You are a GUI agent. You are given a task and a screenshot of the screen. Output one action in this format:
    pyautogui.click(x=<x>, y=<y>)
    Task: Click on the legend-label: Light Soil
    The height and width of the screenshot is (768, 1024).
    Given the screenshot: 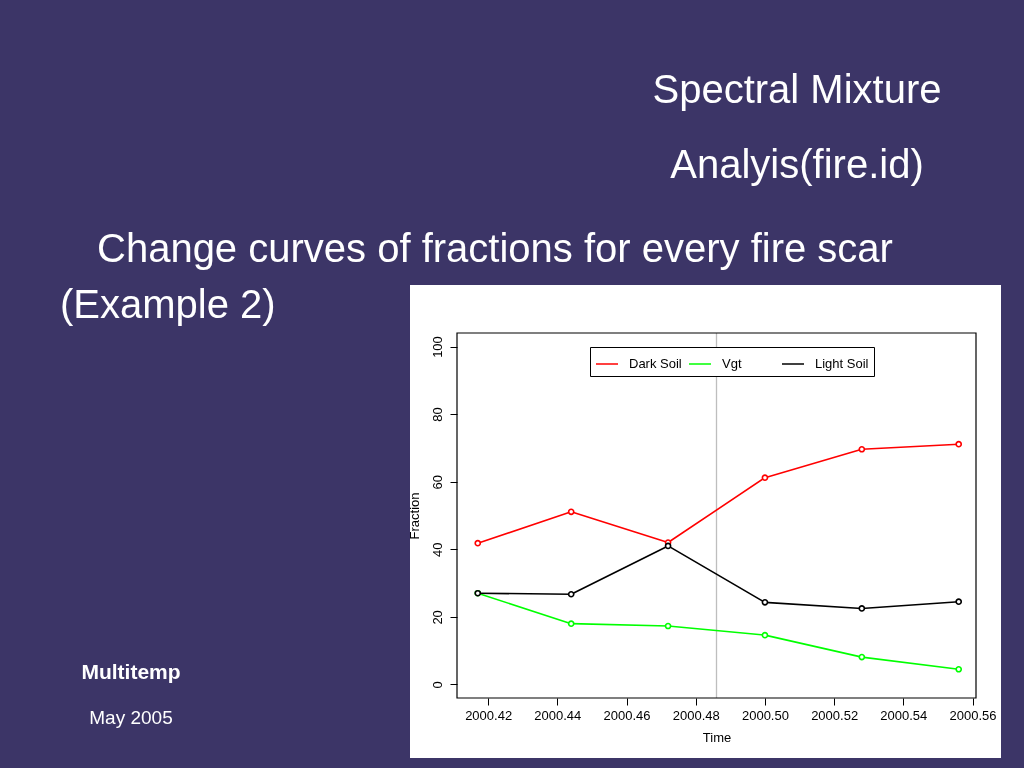 What is the action you would take?
    pyautogui.click(x=842, y=363)
    